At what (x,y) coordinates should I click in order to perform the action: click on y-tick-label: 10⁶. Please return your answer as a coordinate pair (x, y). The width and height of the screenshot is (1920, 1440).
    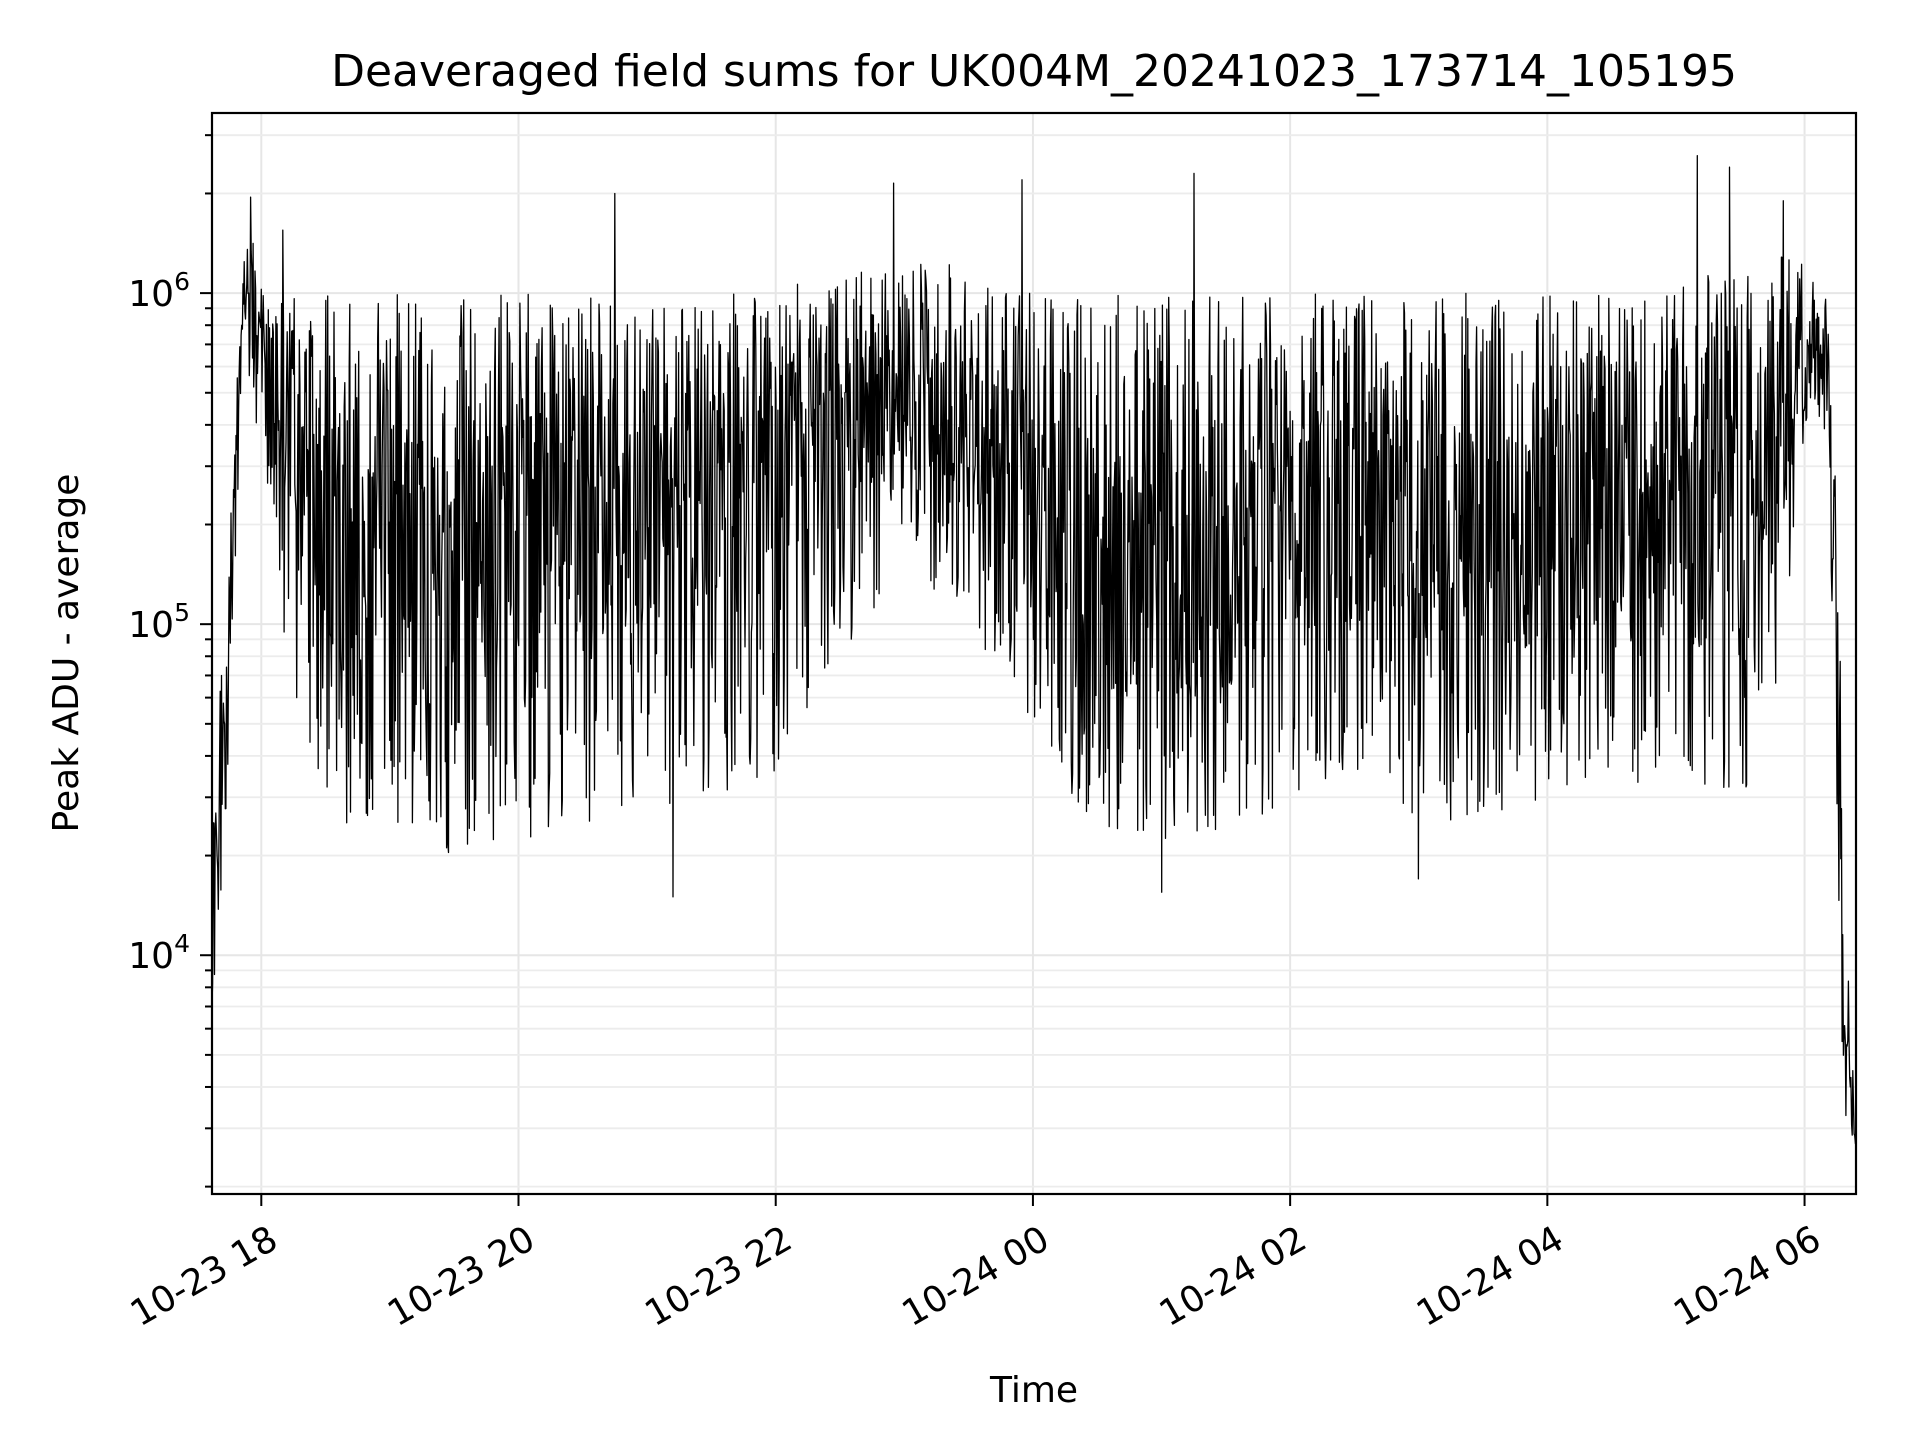
    Looking at the image, I should click on (159, 291).